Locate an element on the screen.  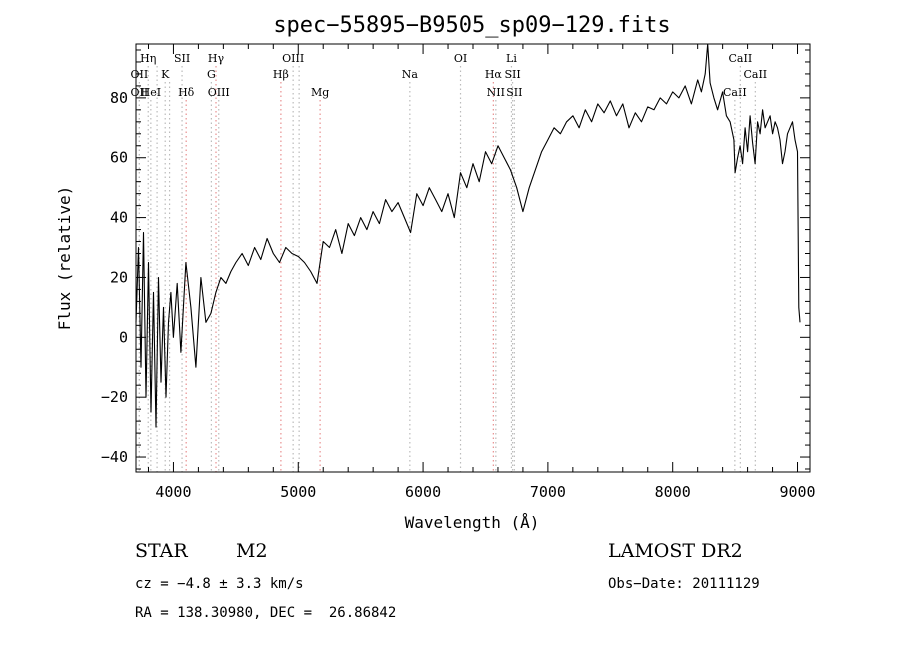
line-label: OI is located at coordinates (460, 58).